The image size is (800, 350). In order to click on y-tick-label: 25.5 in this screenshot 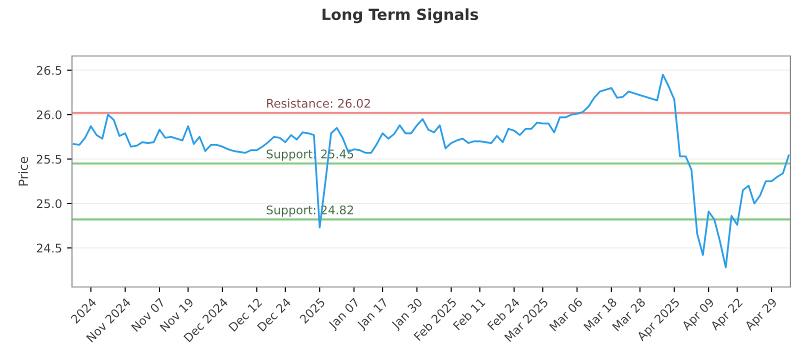, I will do `click(49, 159)`.